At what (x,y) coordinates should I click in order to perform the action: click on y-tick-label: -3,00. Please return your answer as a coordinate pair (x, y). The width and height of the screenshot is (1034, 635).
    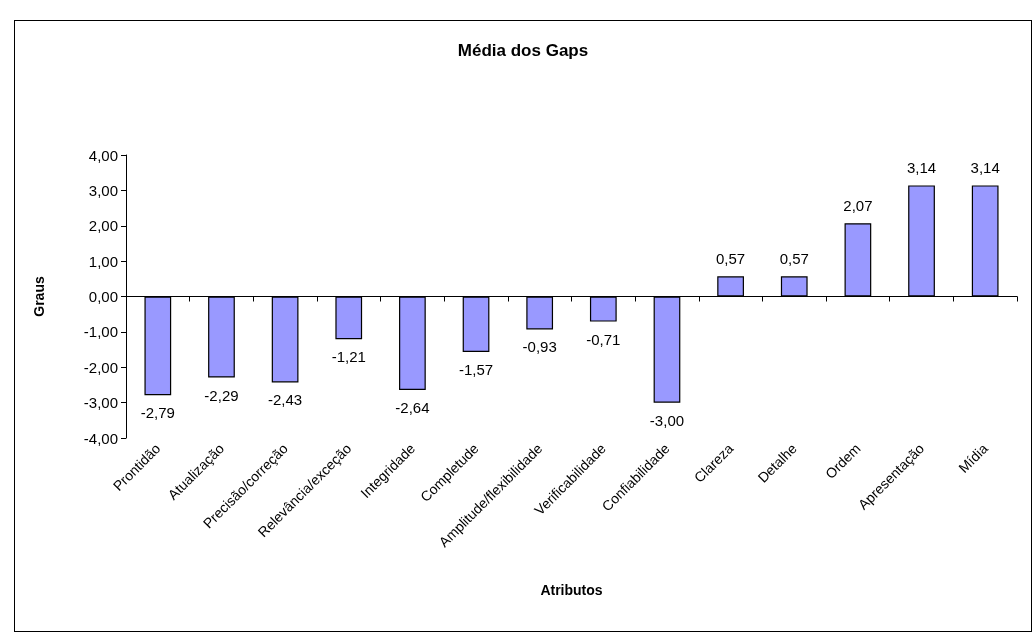
    Looking at the image, I should click on (100, 403).